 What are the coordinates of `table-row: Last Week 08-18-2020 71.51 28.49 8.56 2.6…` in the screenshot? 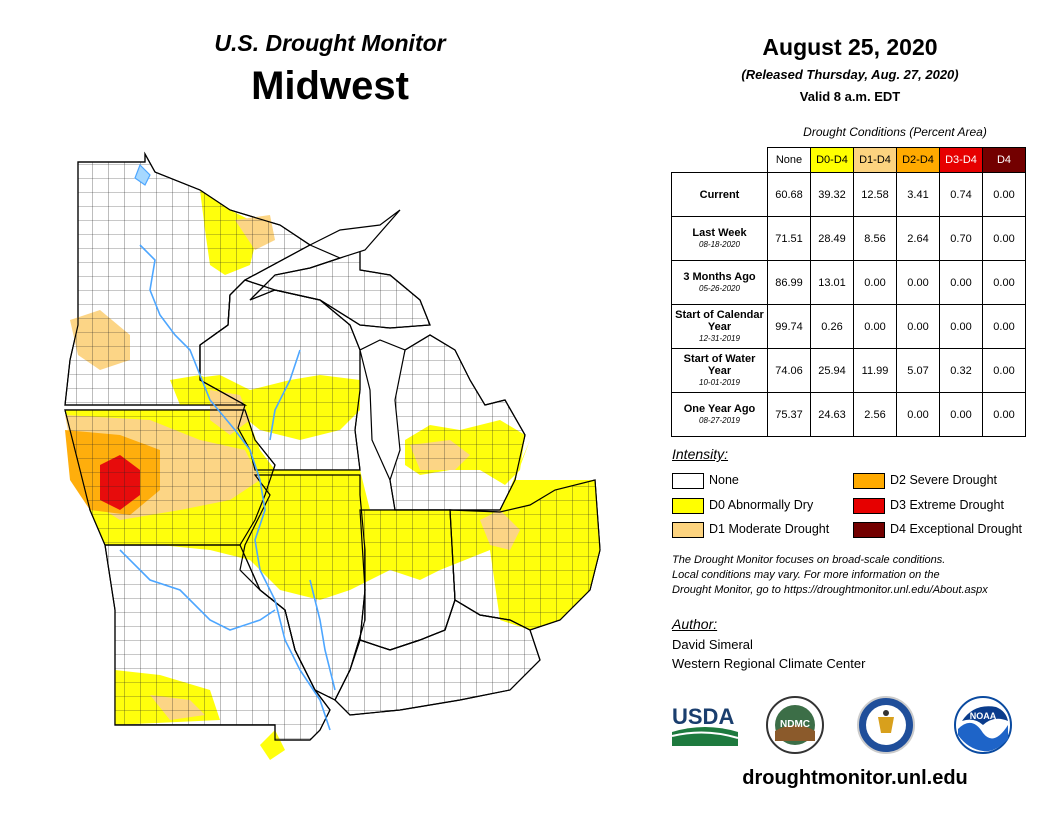 It's located at (848, 238).